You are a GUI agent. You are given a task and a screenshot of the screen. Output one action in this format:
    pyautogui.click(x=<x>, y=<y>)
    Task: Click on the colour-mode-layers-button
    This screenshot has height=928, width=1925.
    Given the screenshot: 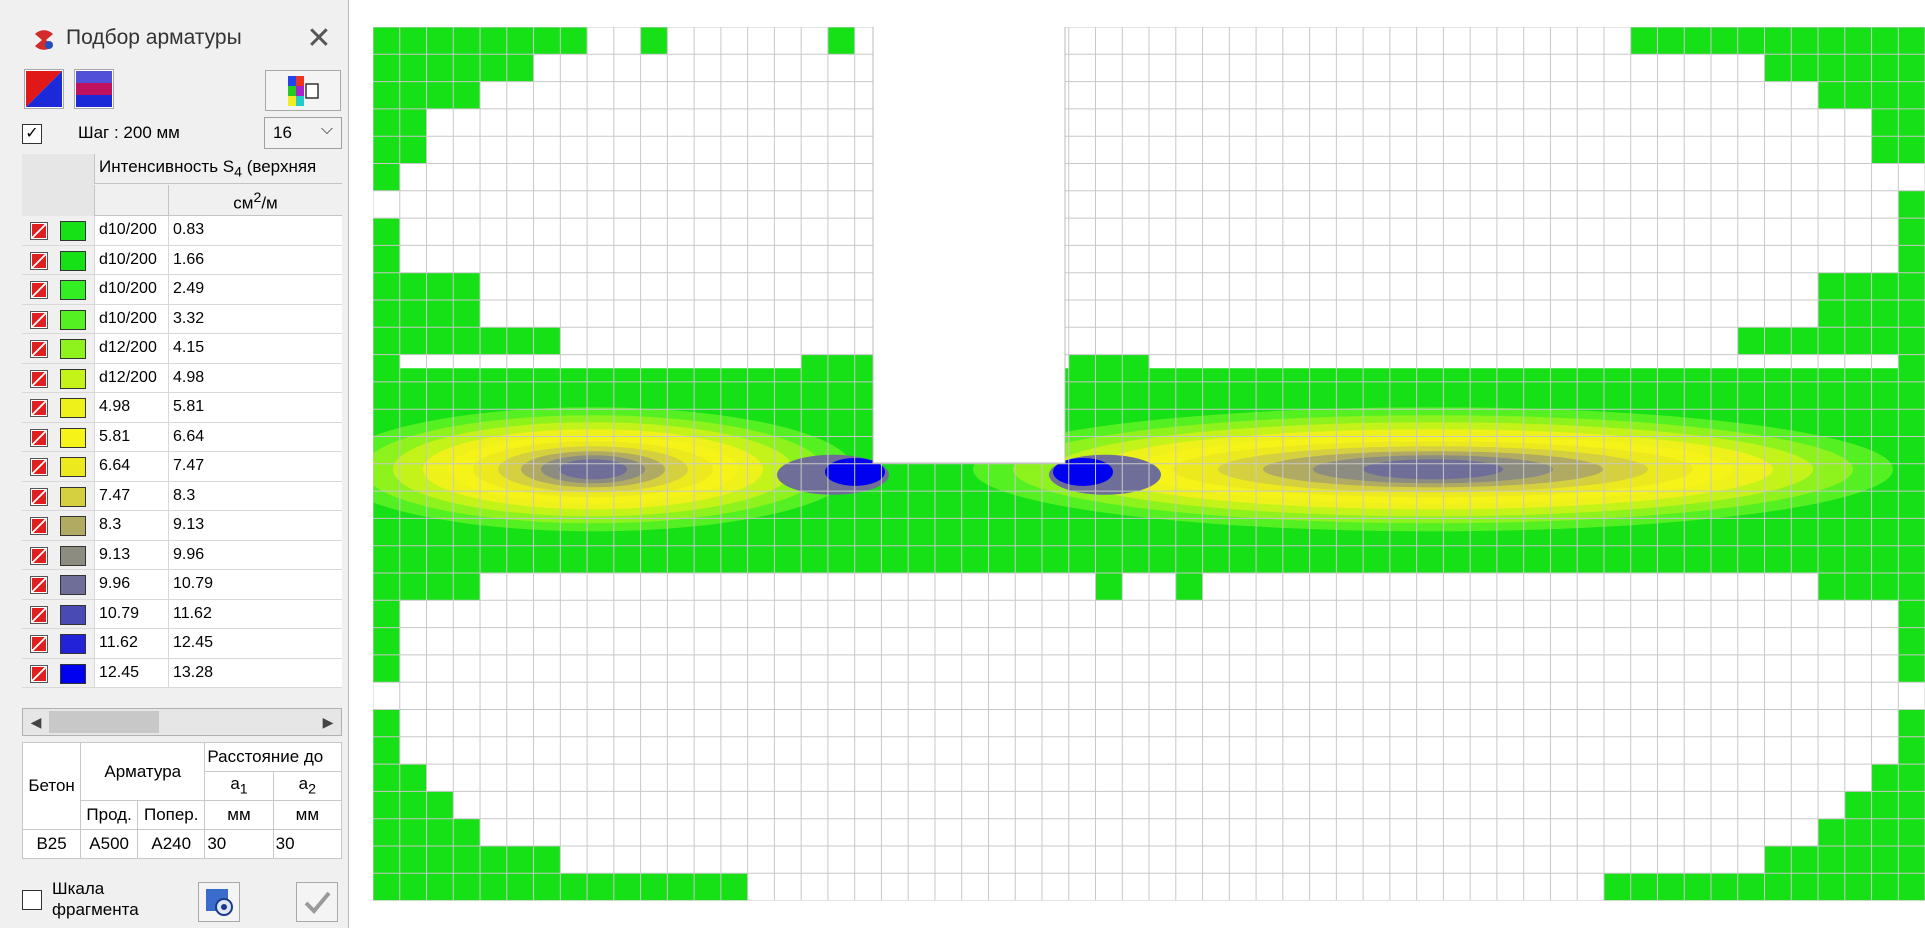 What is the action you would take?
    pyautogui.click(x=94, y=89)
    